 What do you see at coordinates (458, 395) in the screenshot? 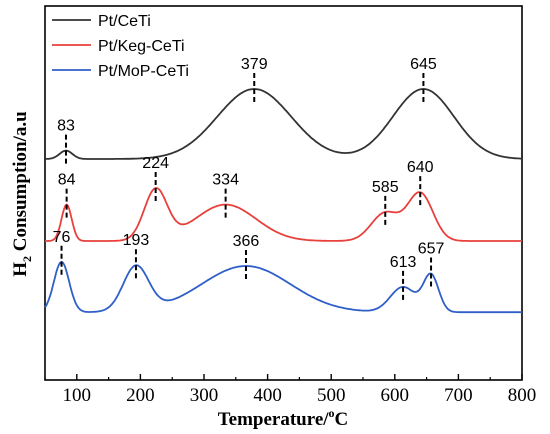
I see `x-tick-label: 700` at bounding box center [458, 395].